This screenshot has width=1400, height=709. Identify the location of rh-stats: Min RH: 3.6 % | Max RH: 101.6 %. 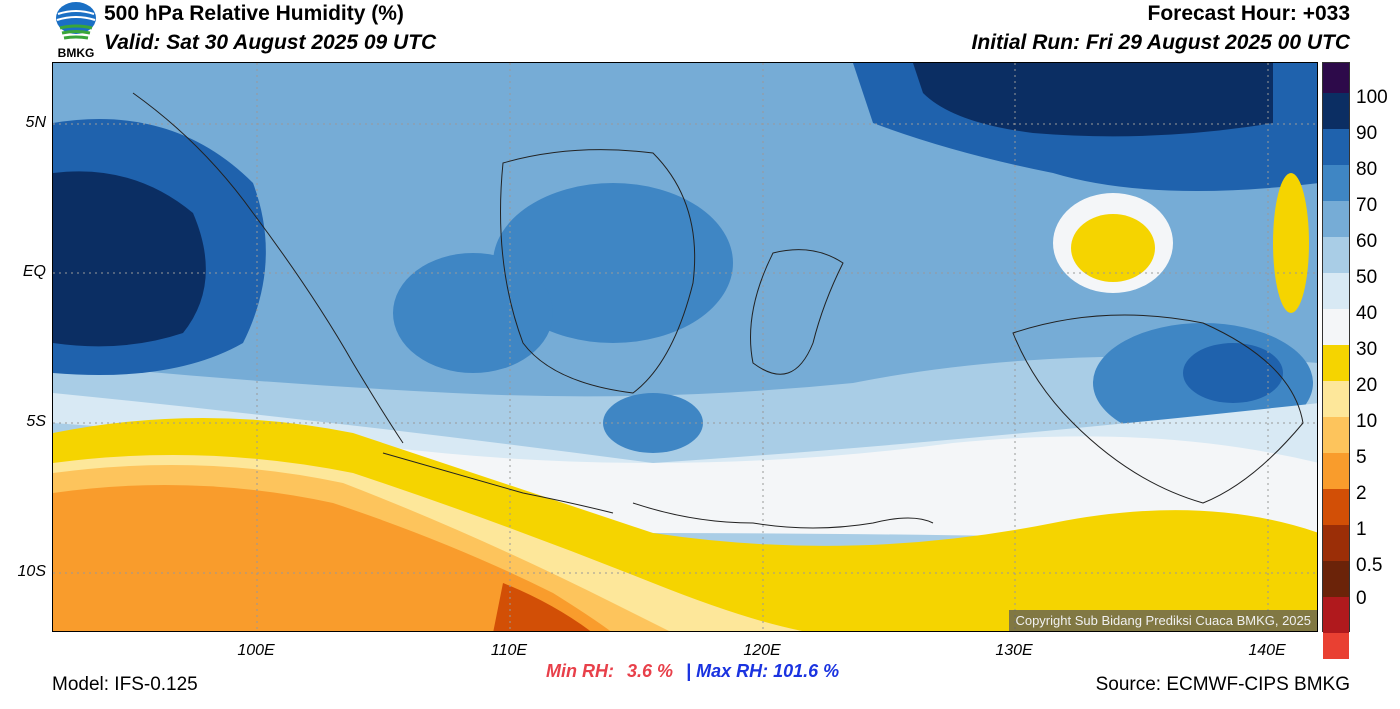
(692, 671).